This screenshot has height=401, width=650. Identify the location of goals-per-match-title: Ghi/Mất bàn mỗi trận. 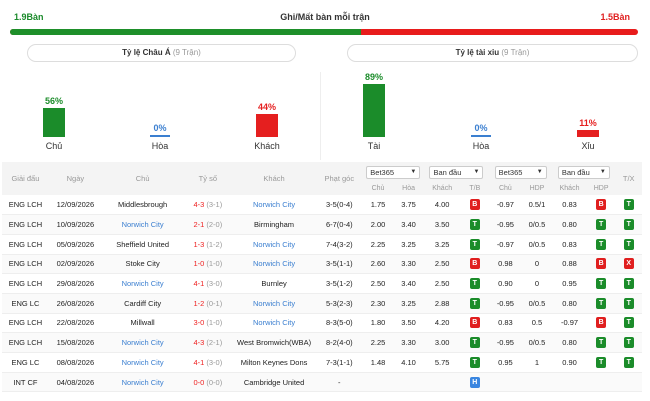
(325, 17).